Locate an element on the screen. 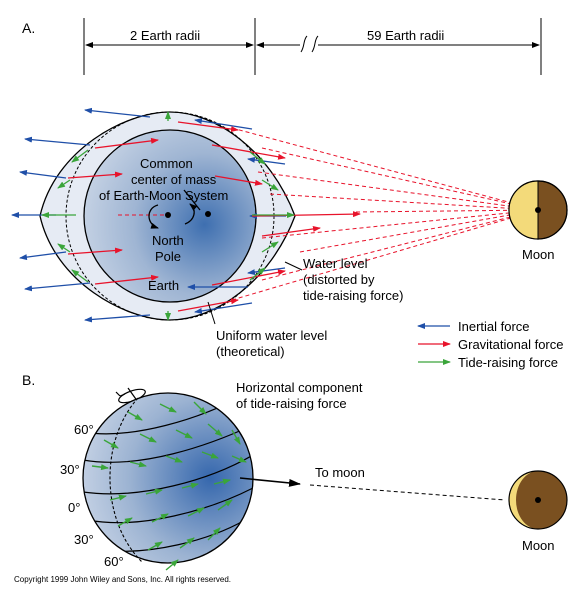 This screenshot has width=588, height=600. rotation-arrows is located at coordinates (174, 209).